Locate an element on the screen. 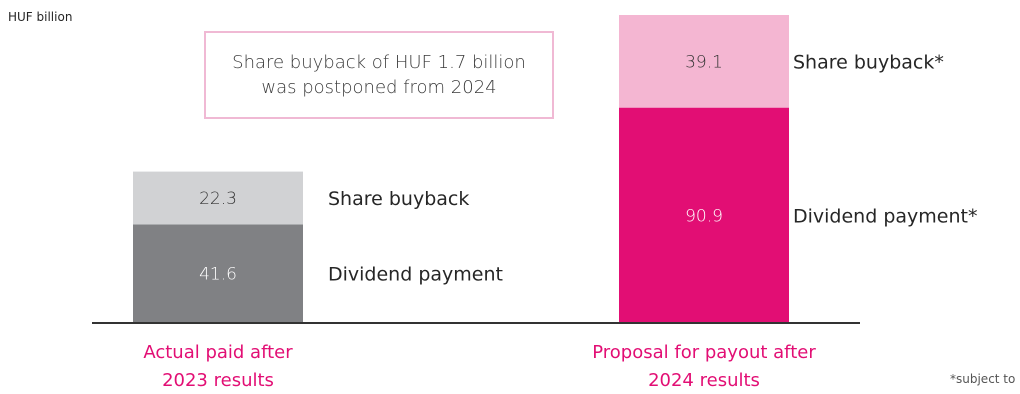  data-label-dividend-2: 90.9 is located at coordinates (704, 216).